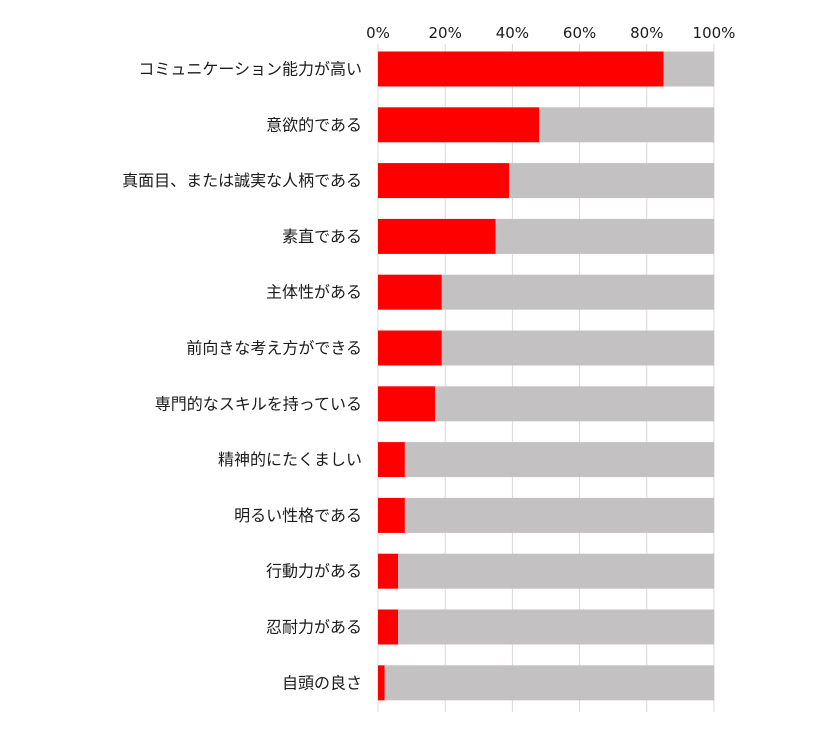  Describe the element at coordinates (274, 348) in the screenshot. I see `category-label-5: 前向きな考え方ができる` at that location.